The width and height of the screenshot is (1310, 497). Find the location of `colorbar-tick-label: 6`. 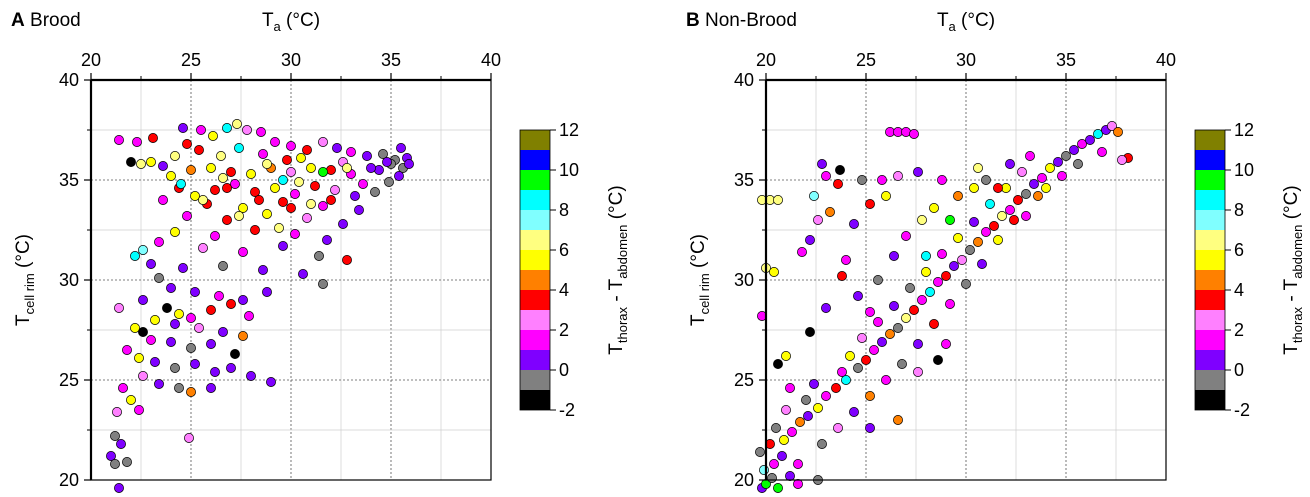

colorbar-tick-label: 6 is located at coordinates (1239, 250).